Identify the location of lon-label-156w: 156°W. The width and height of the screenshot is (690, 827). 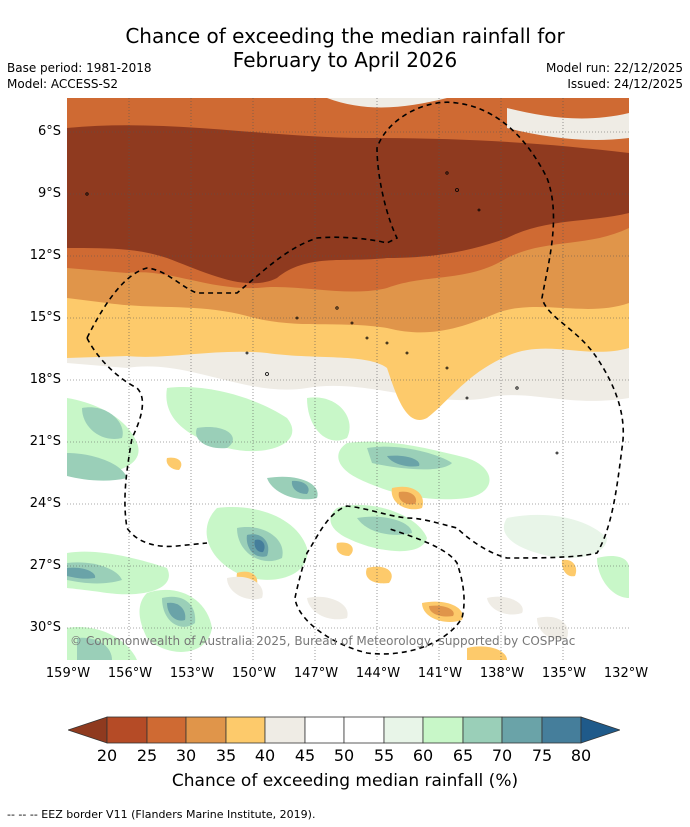
(130, 673).